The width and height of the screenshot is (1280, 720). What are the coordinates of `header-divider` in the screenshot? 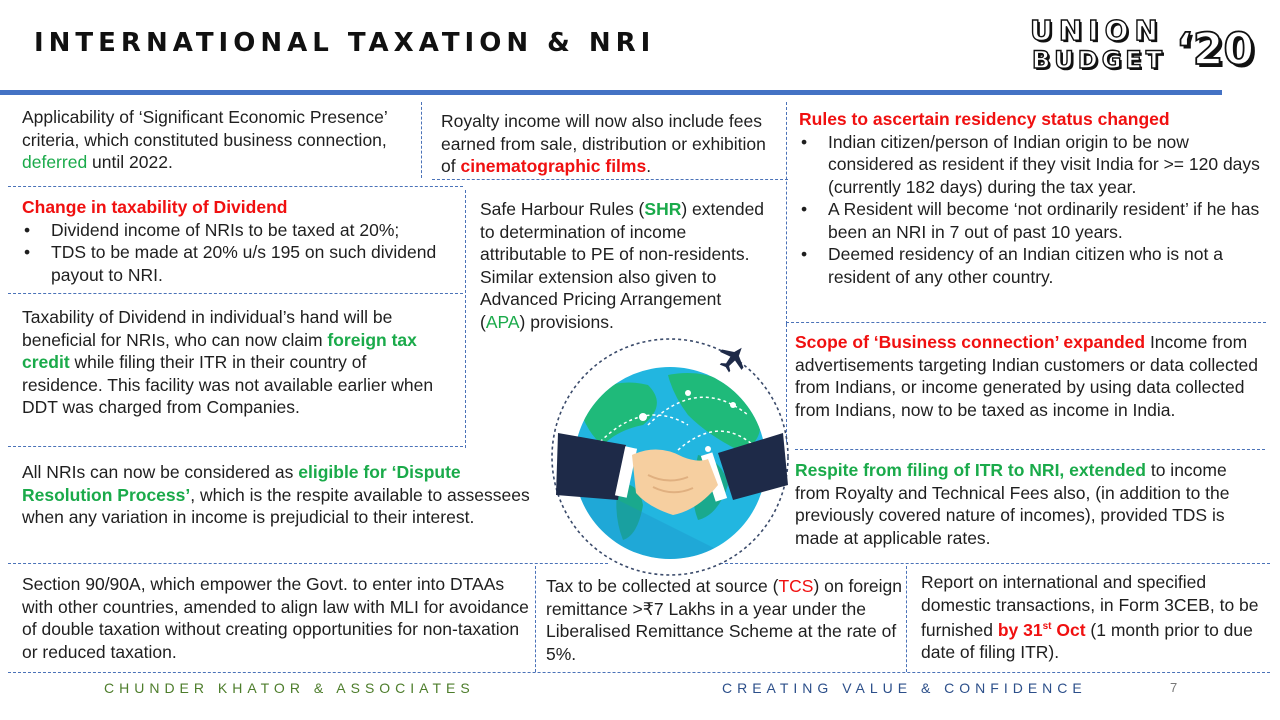 It's located at (611, 92).